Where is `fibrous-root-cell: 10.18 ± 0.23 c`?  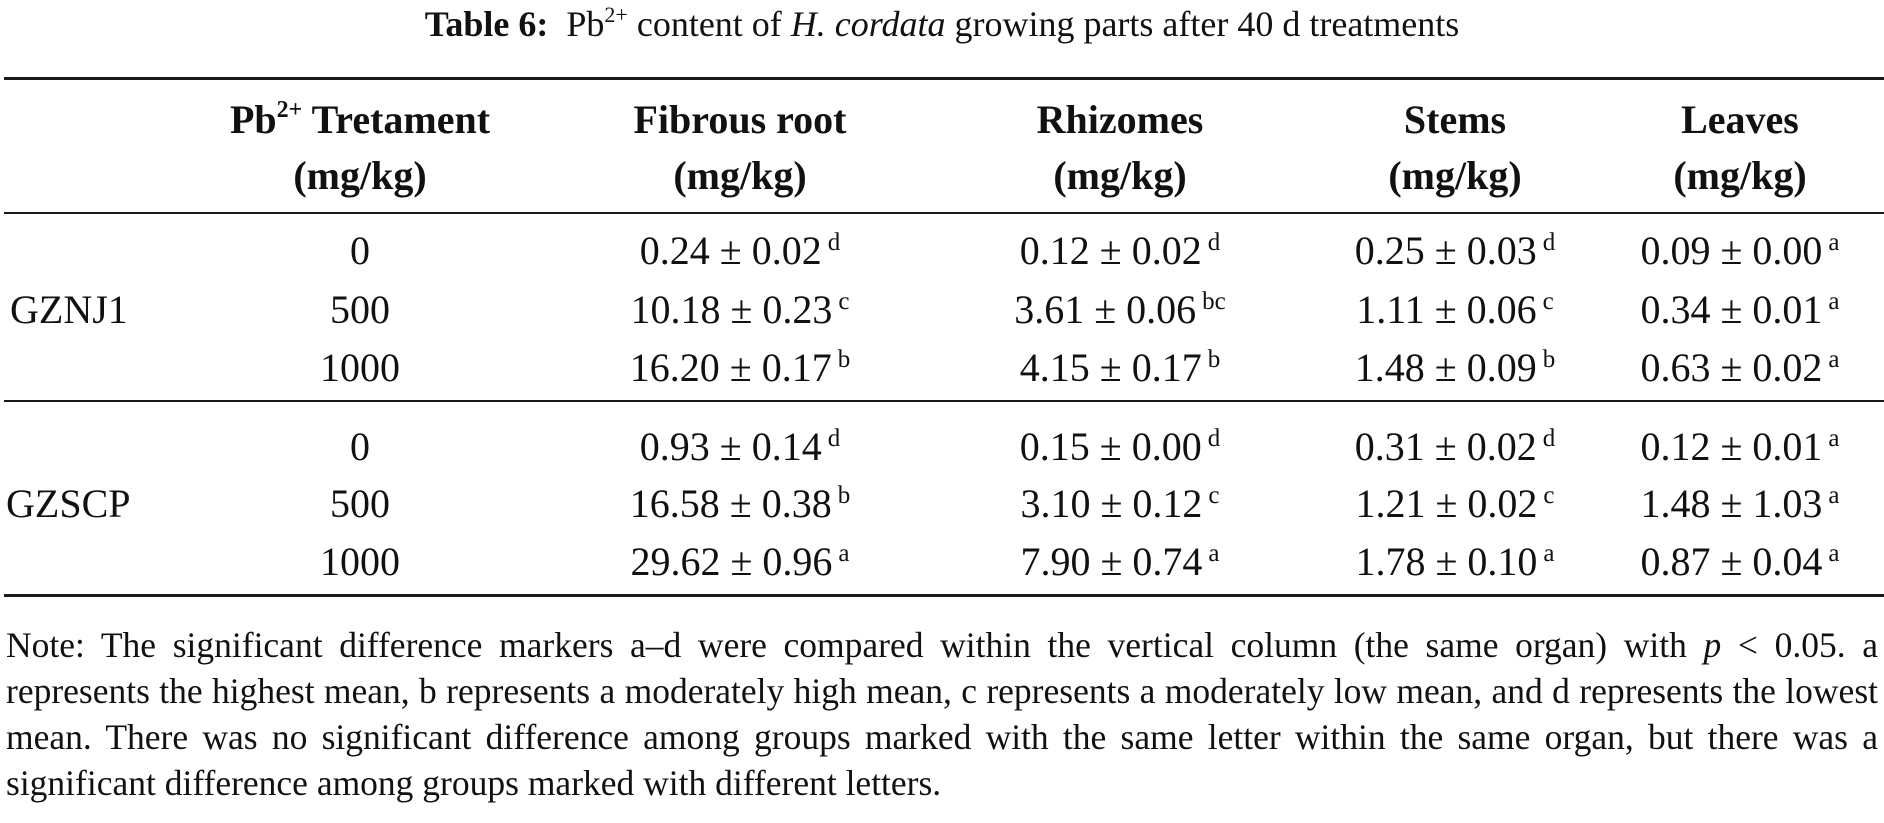
fibrous-root-cell: 10.18 ± 0.23 c is located at coordinates (740, 310).